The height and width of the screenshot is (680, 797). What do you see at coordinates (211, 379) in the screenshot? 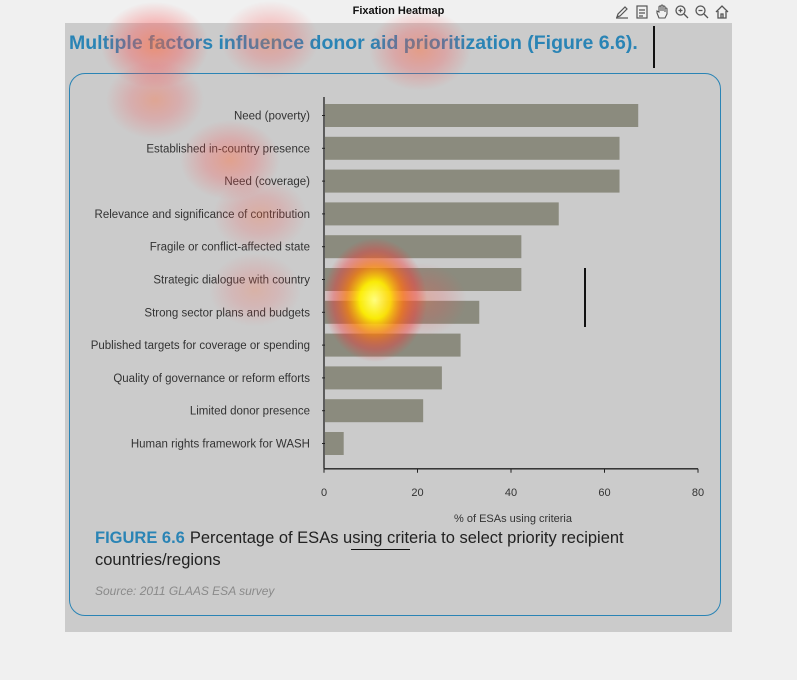
I see `category-label: Quality of governance or reform efforts` at bounding box center [211, 379].